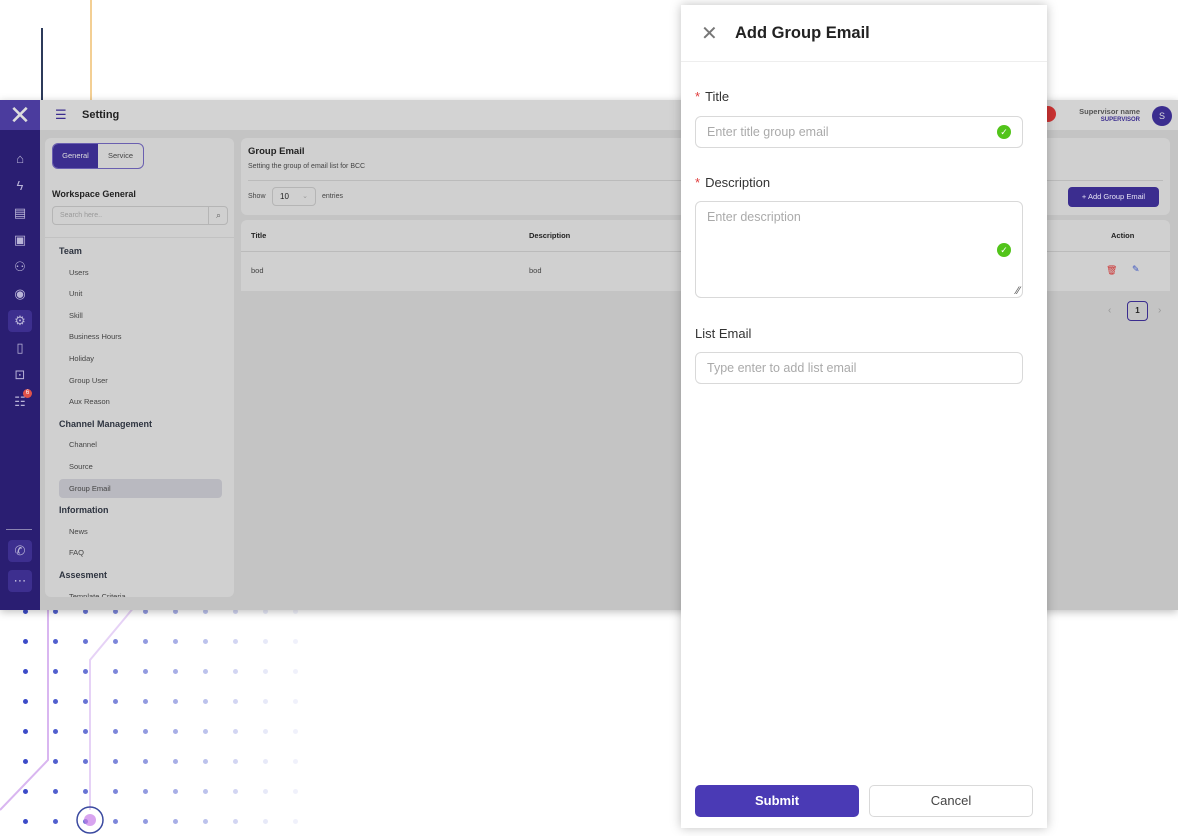 This screenshot has width=1178, height=836. What do you see at coordinates (259, 235) in the screenshot?
I see `column-title: Title` at bounding box center [259, 235].